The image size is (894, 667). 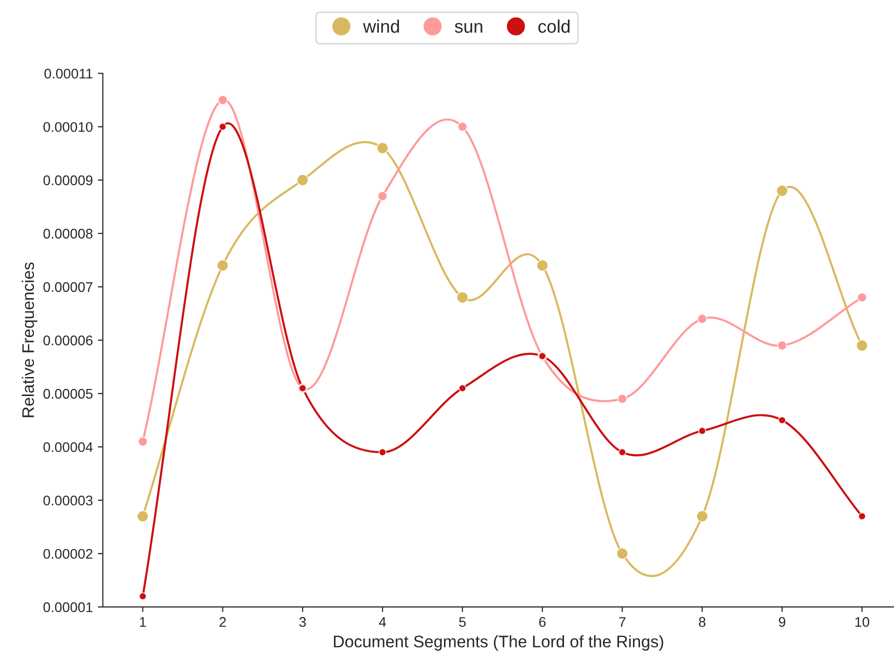 I want to click on x-tick-label: 9, so click(x=782, y=622).